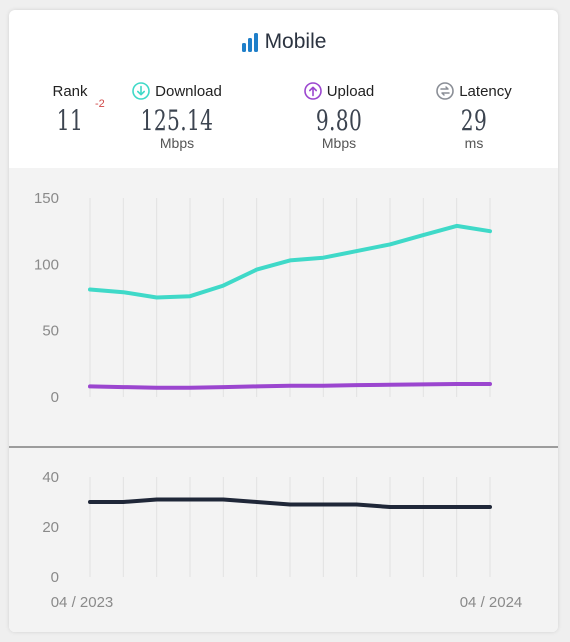 This screenshot has height=642, width=570. What do you see at coordinates (290, 261) in the screenshot?
I see `download-line` at bounding box center [290, 261].